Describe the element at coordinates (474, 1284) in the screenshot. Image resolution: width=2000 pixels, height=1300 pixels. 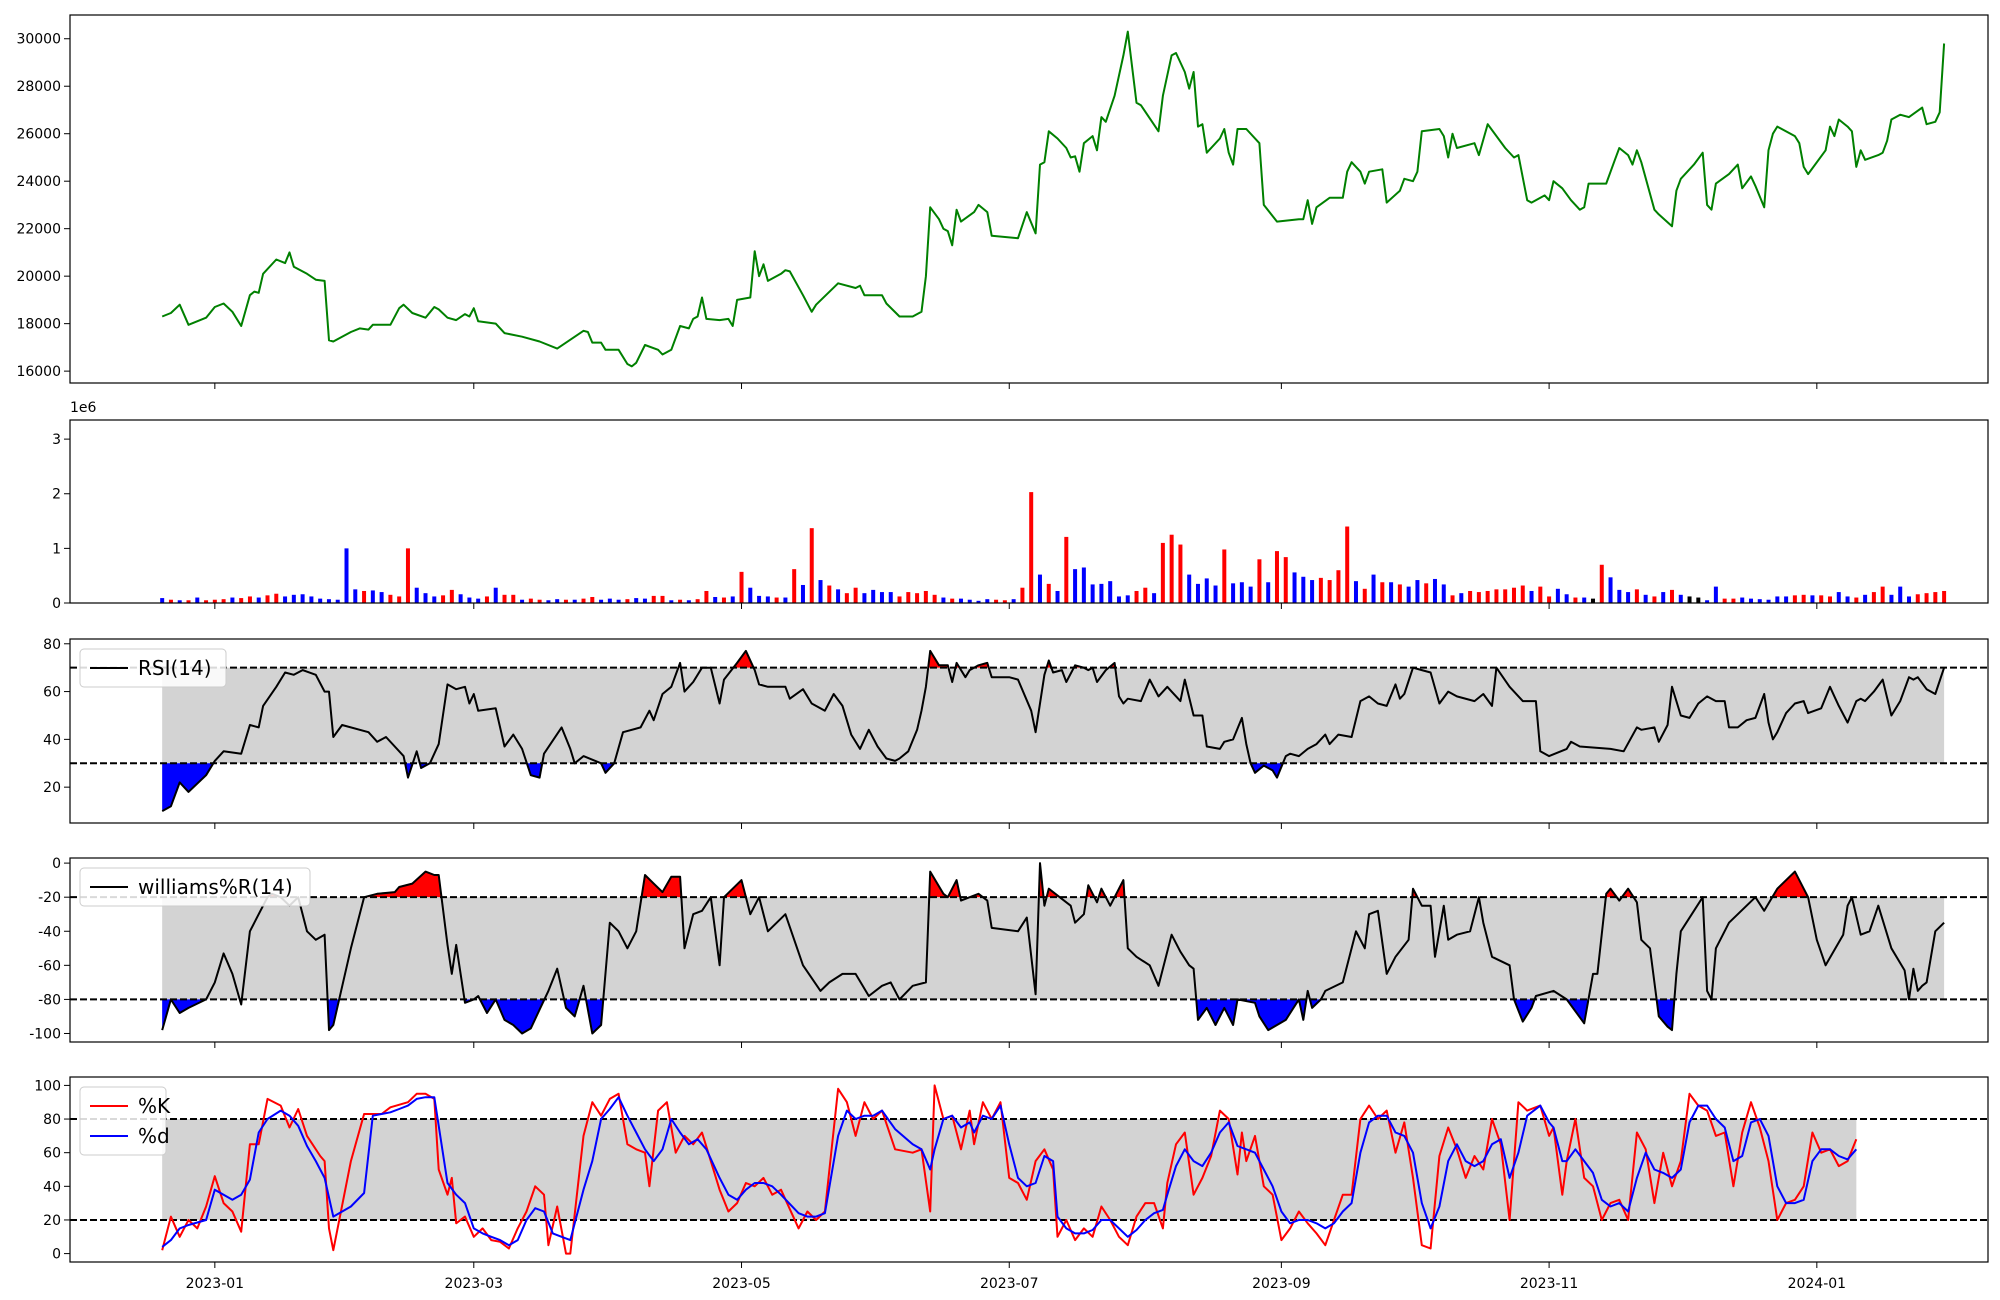
I see `x-tick-label: 2023-03` at that location.